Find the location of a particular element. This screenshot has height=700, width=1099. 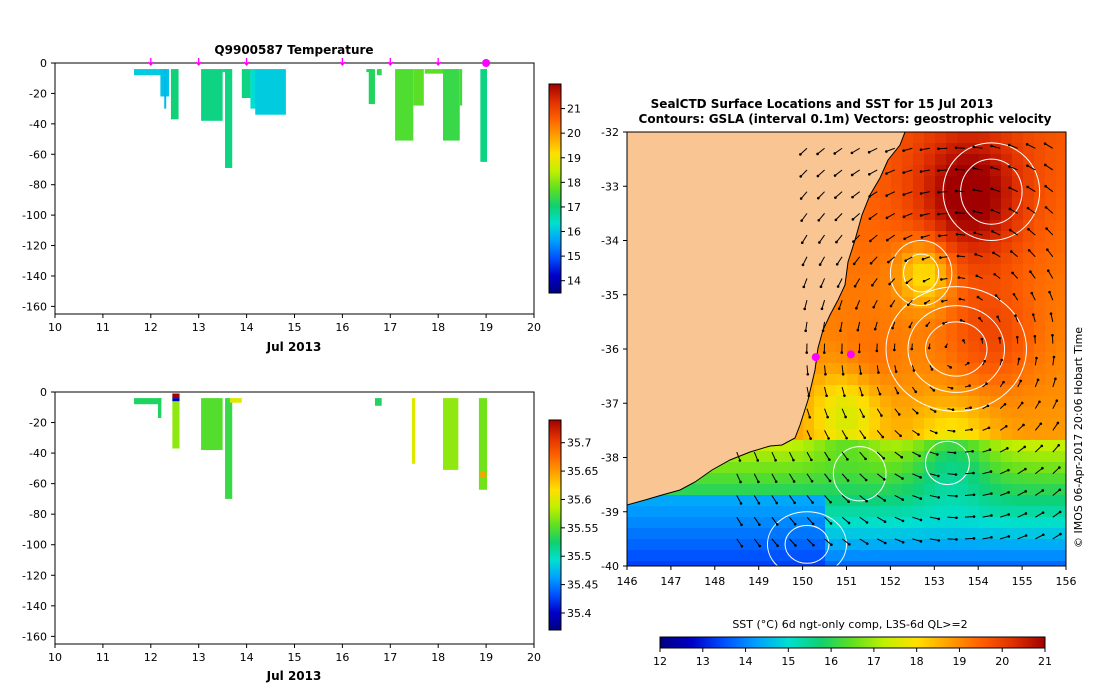

seal-locations is located at coordinates (833, 356).